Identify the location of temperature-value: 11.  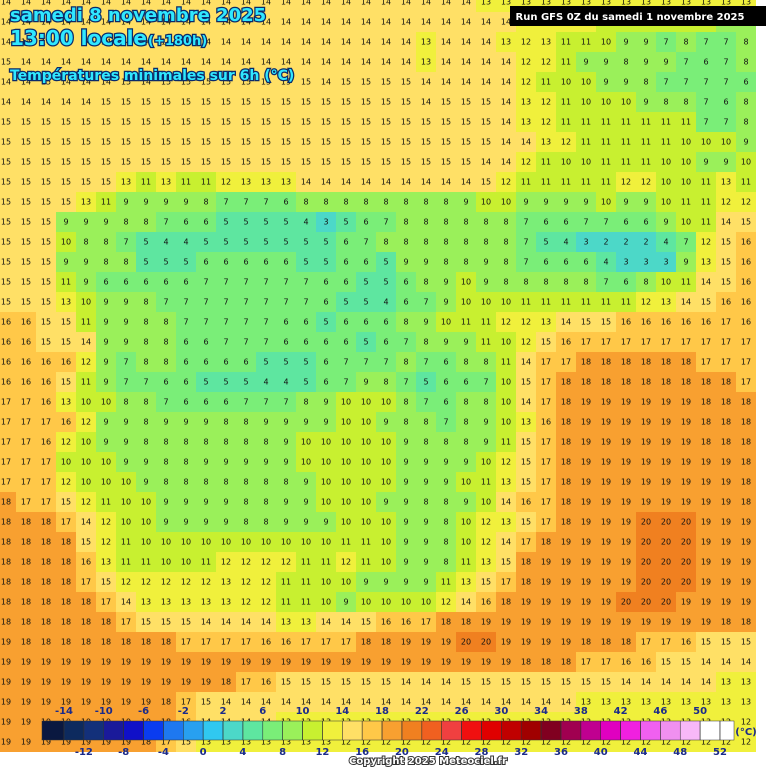
(86, 322).